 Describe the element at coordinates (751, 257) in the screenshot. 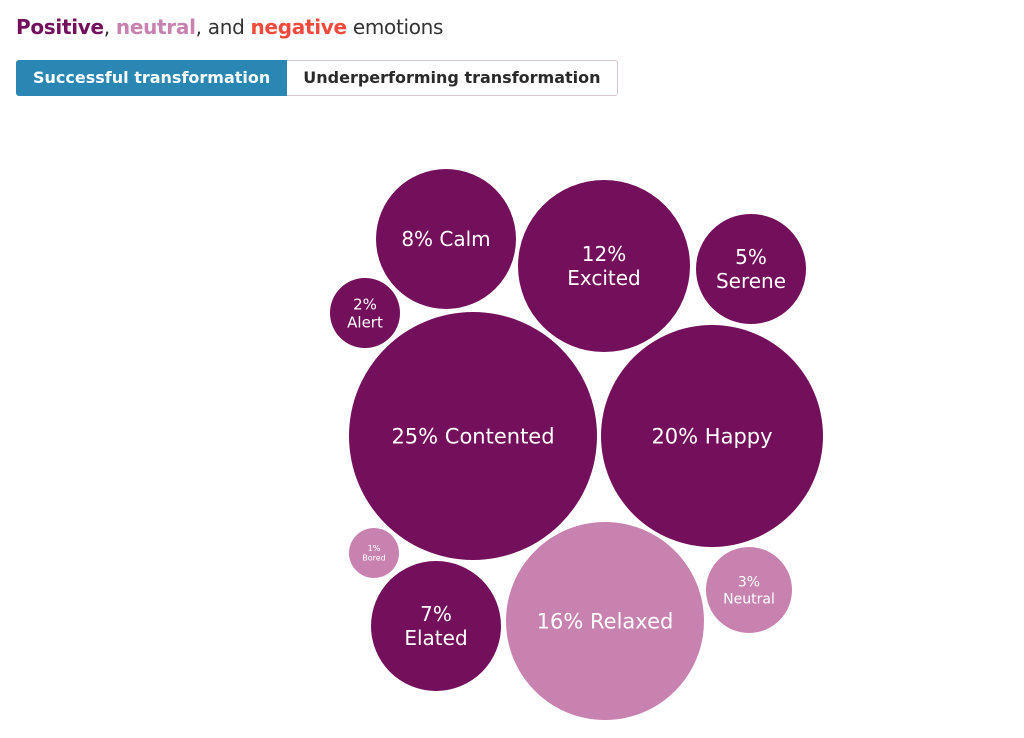

I see `bubble-value-label: 5%` at that location.